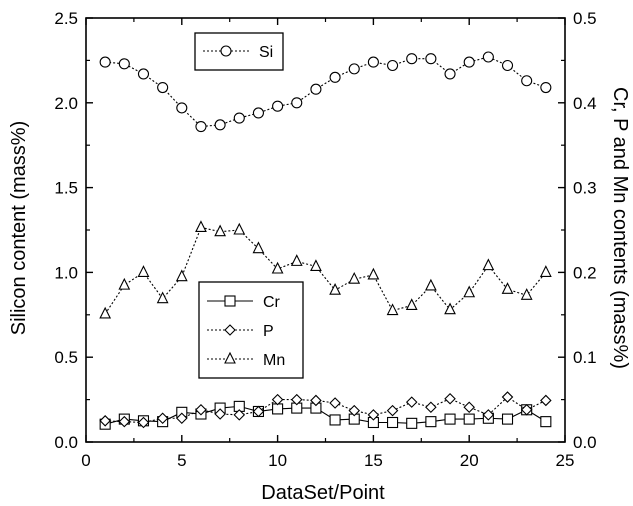 The height and width of the screenshot is (506, 633). What do you see at coordinates (66, 188) in the screenshot?
I see `y-left-tick-label: 1.5` at bounding box center [66, 188].